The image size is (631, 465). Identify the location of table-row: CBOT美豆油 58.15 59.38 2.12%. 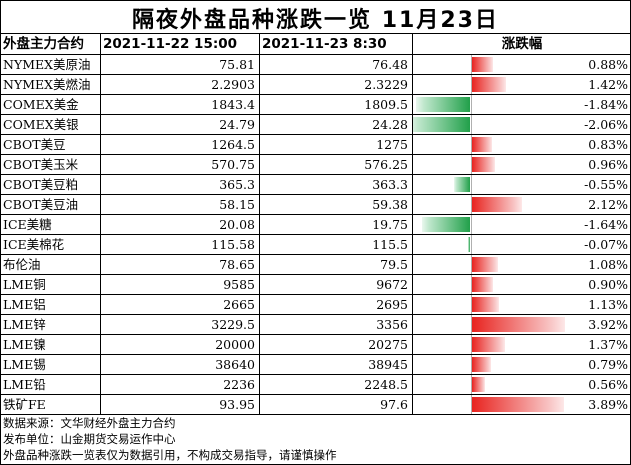
(315, 204).